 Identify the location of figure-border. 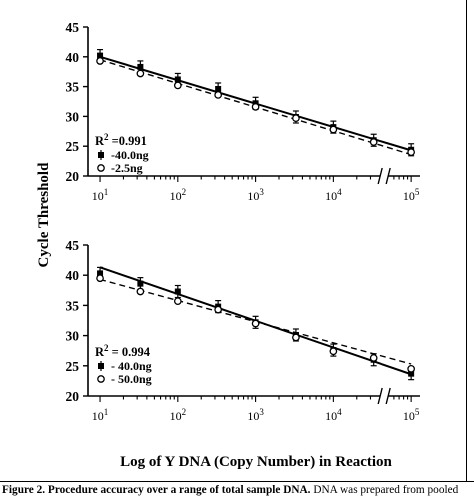
(466, 240).